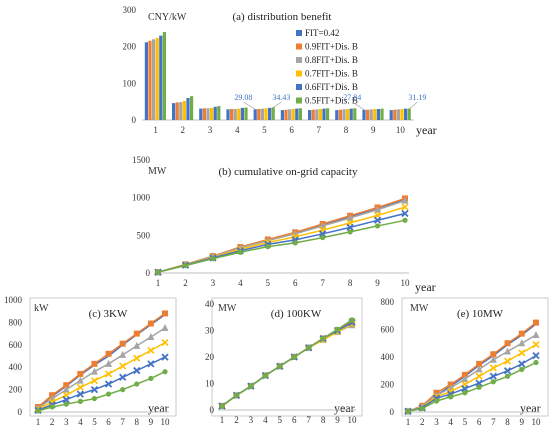  I want to click on panel-c-xtick-label: 2, so click(52, 422).